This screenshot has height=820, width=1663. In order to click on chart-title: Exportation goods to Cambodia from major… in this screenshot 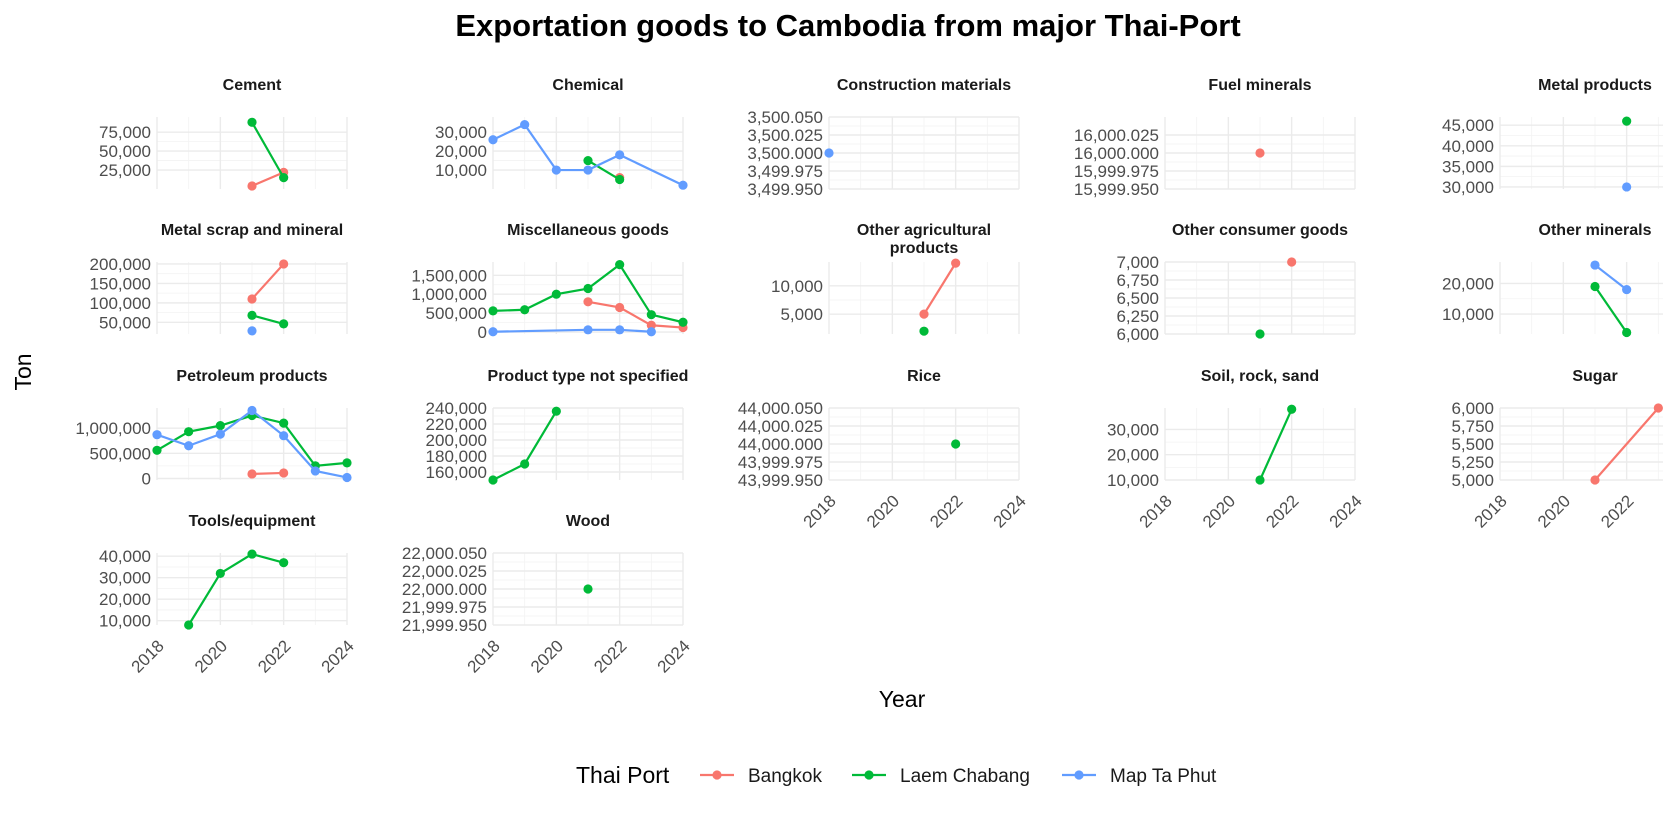, I will do `click(847, 25)`.